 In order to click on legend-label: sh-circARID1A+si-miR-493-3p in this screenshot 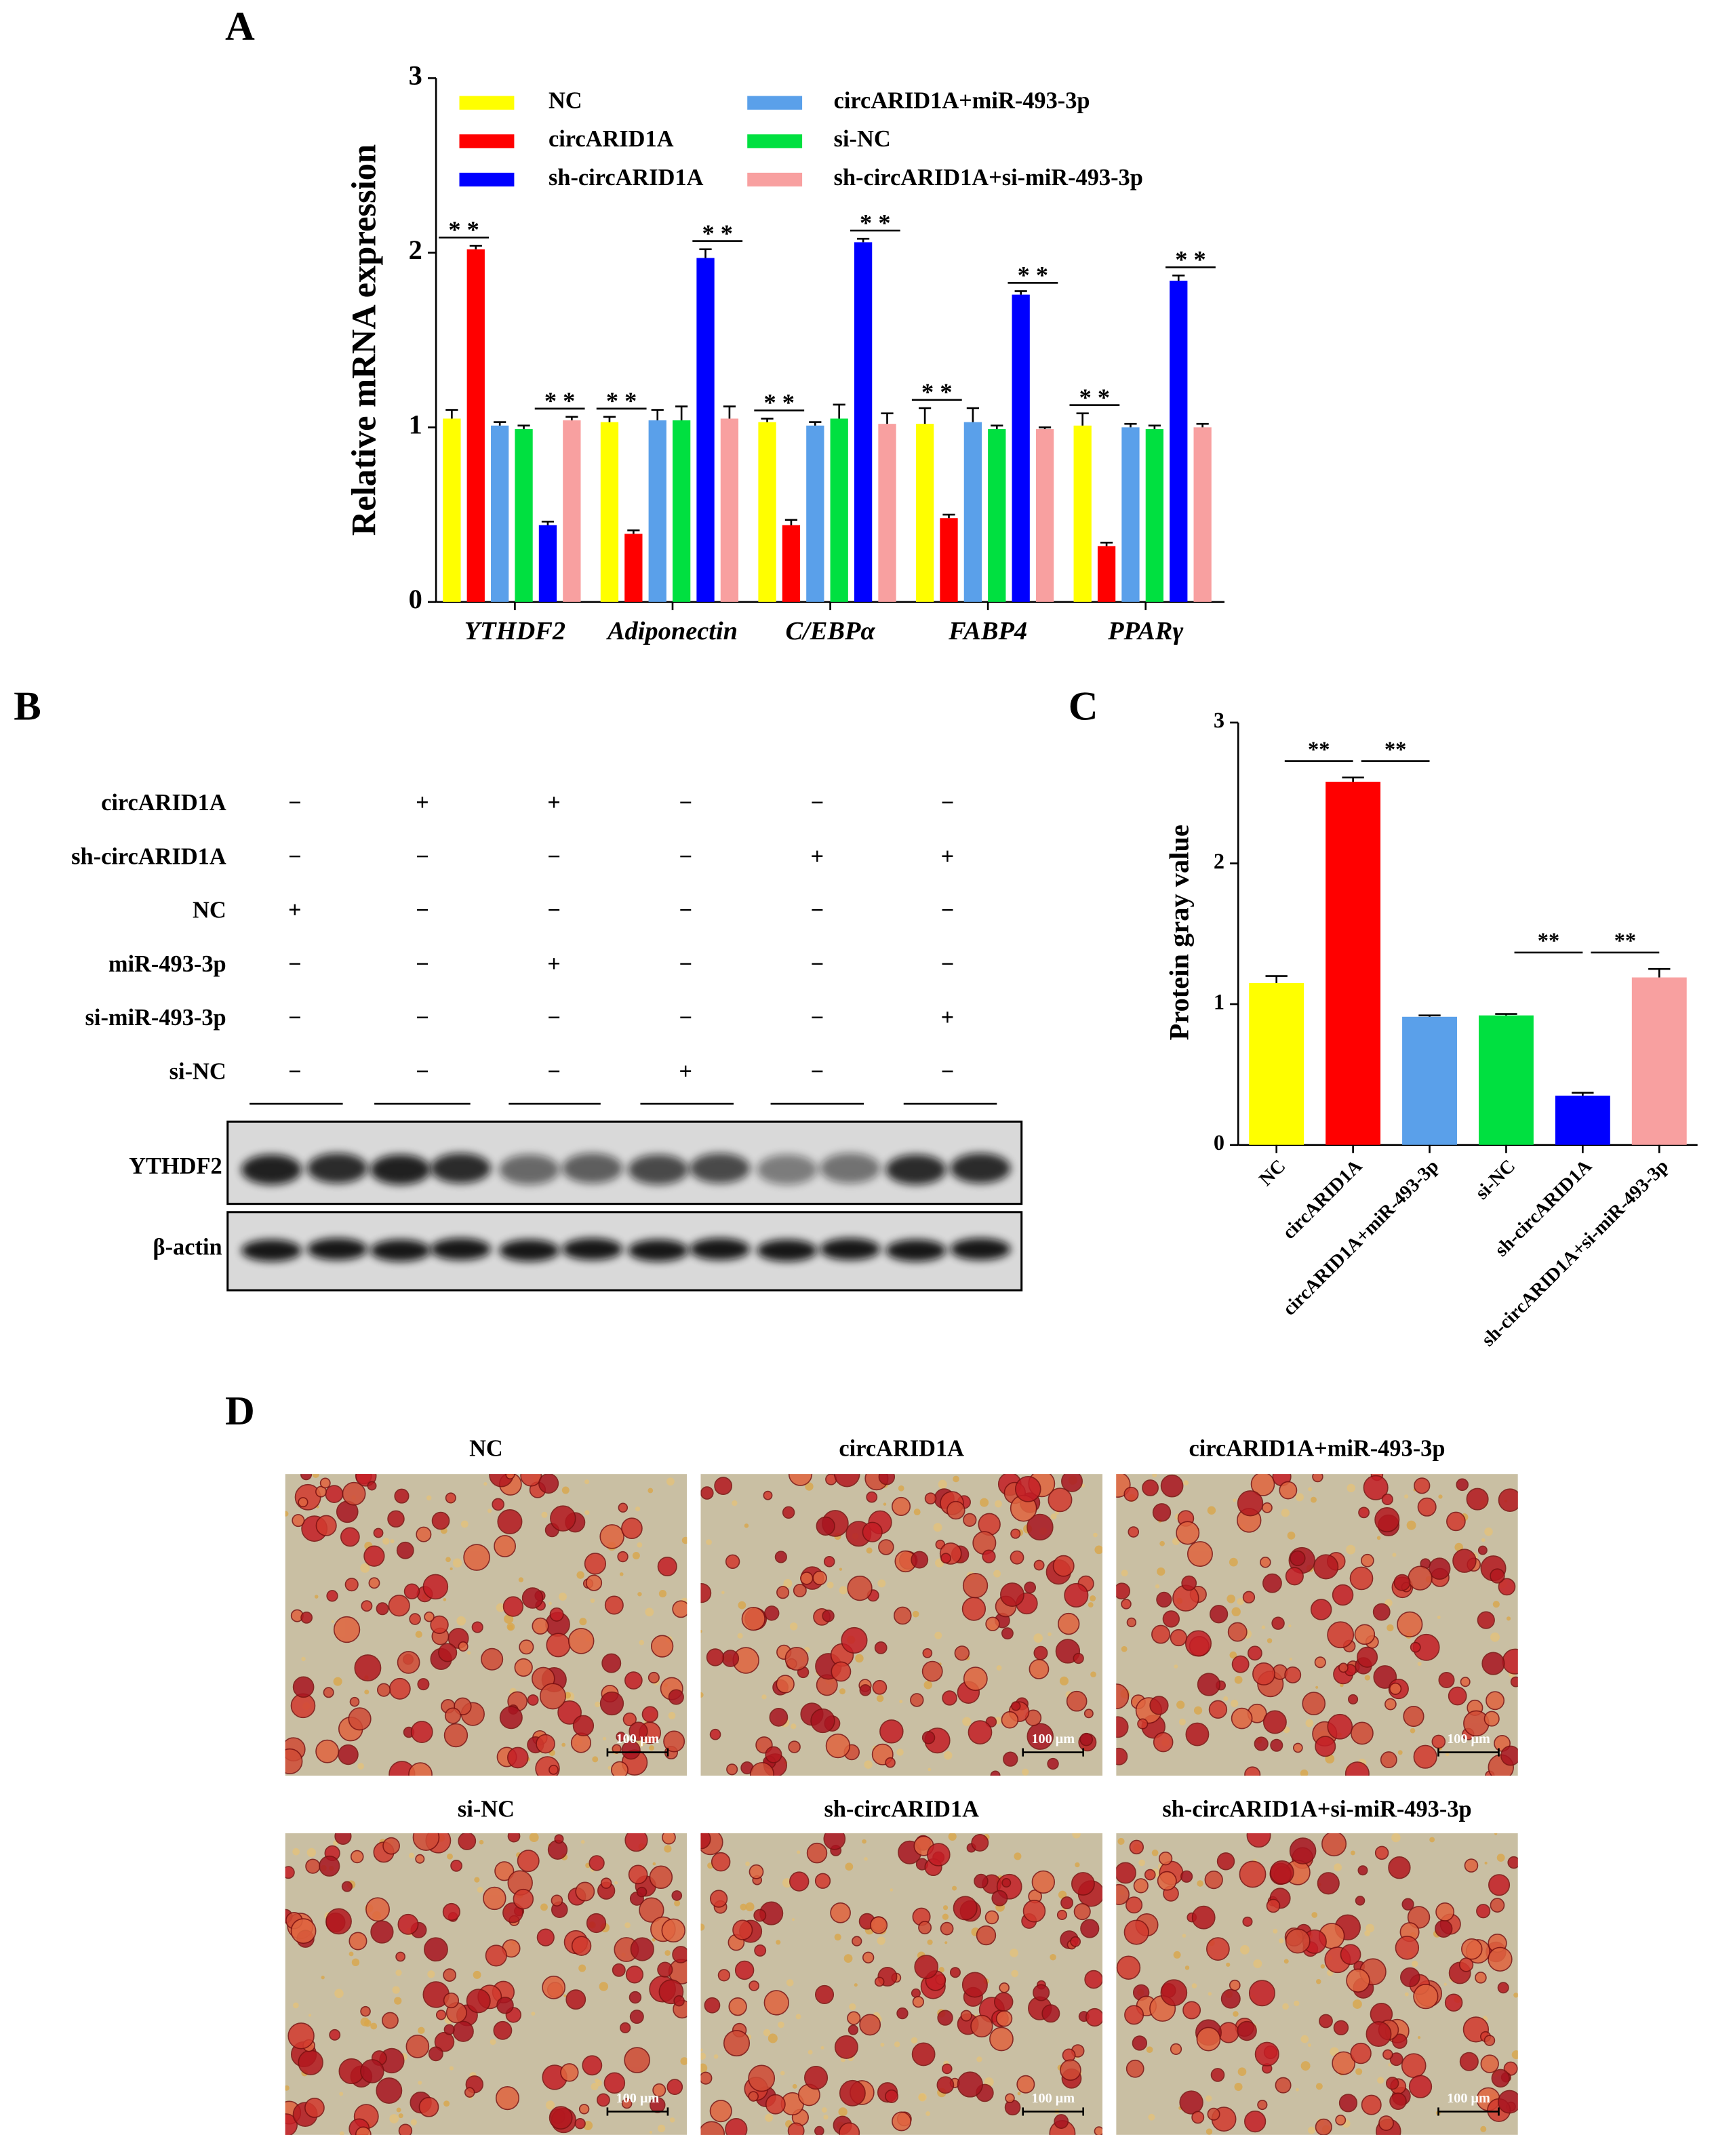, I will do `click(988, 178)`.